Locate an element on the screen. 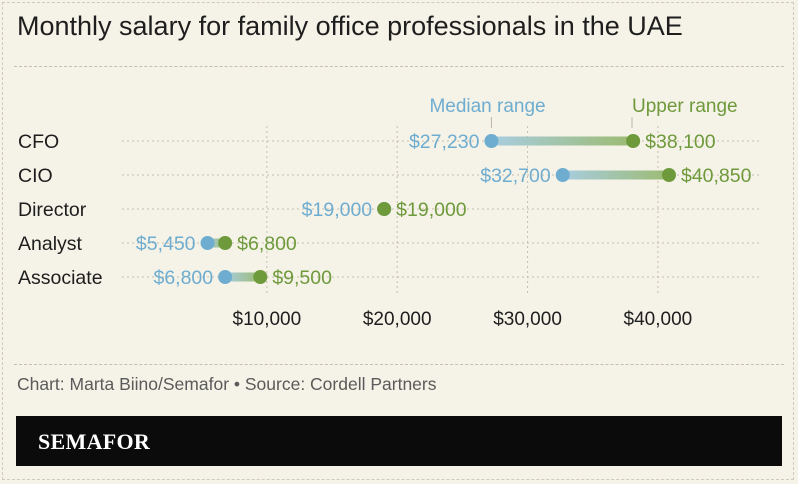 The height and width of the screenshot is (484, 798). median-value-label: $19,000 is located at coordinates (337, 210).